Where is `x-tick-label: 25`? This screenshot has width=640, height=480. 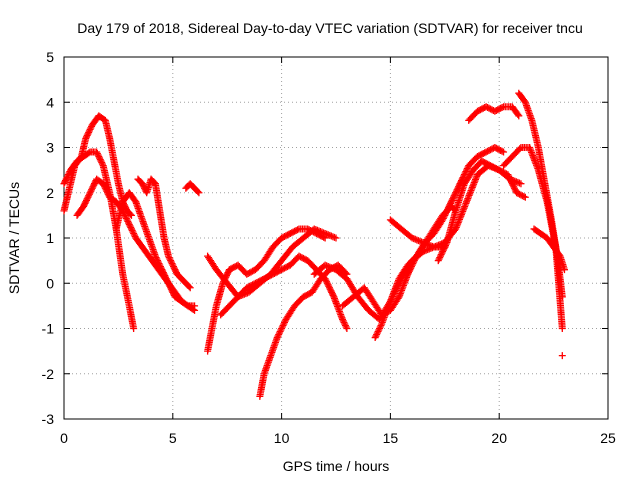
x-tick-label: 25 is located at coordinates (608, 438).